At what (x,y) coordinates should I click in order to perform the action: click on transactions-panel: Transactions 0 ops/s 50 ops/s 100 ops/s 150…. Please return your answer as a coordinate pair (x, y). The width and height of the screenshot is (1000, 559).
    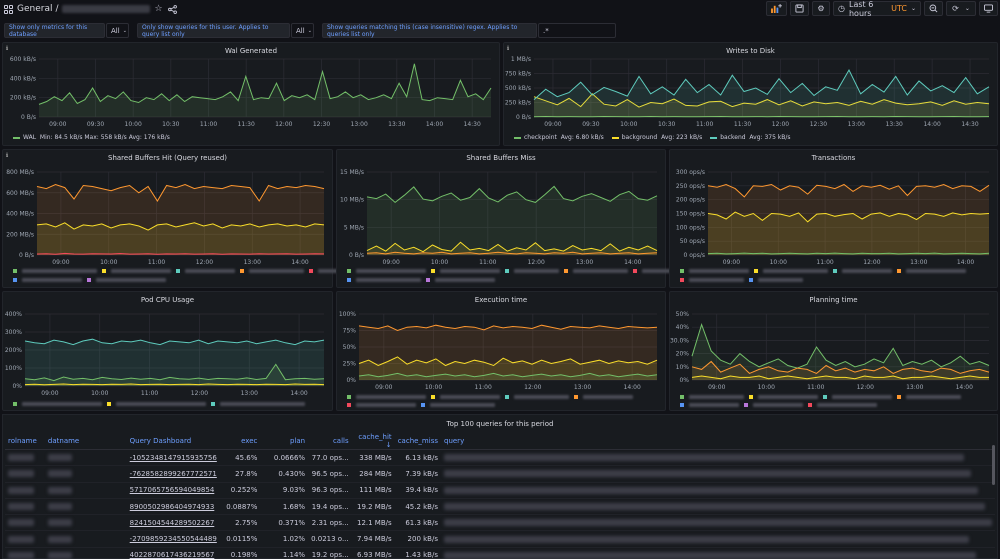
    Looking at the image, I should click on (833, 218).